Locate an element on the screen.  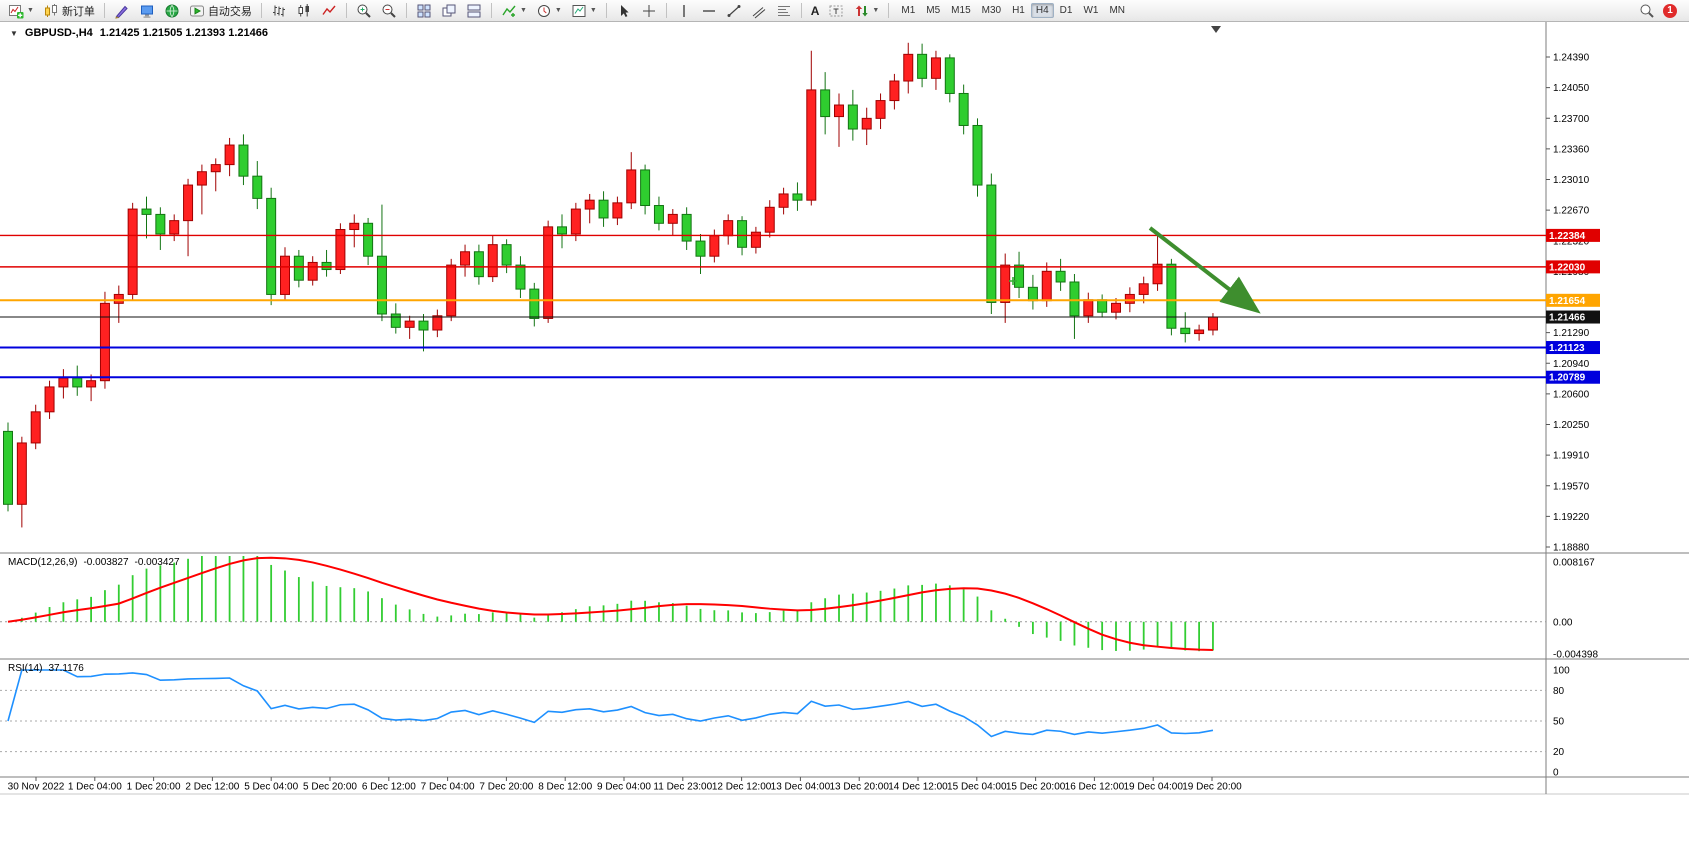
horizontal-line-icon is located at coordinates (708, 10).